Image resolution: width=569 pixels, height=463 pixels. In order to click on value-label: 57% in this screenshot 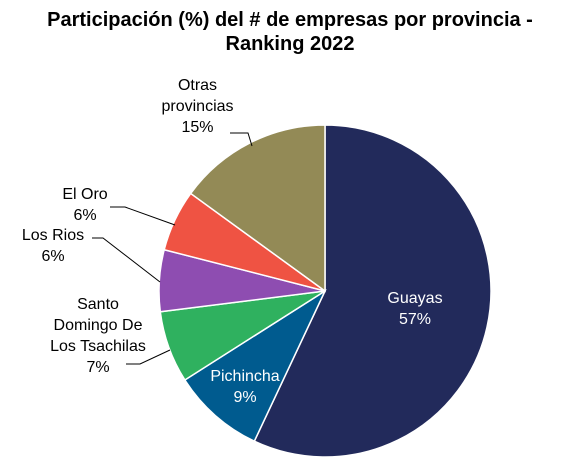, I will do `click(415, 319)`.